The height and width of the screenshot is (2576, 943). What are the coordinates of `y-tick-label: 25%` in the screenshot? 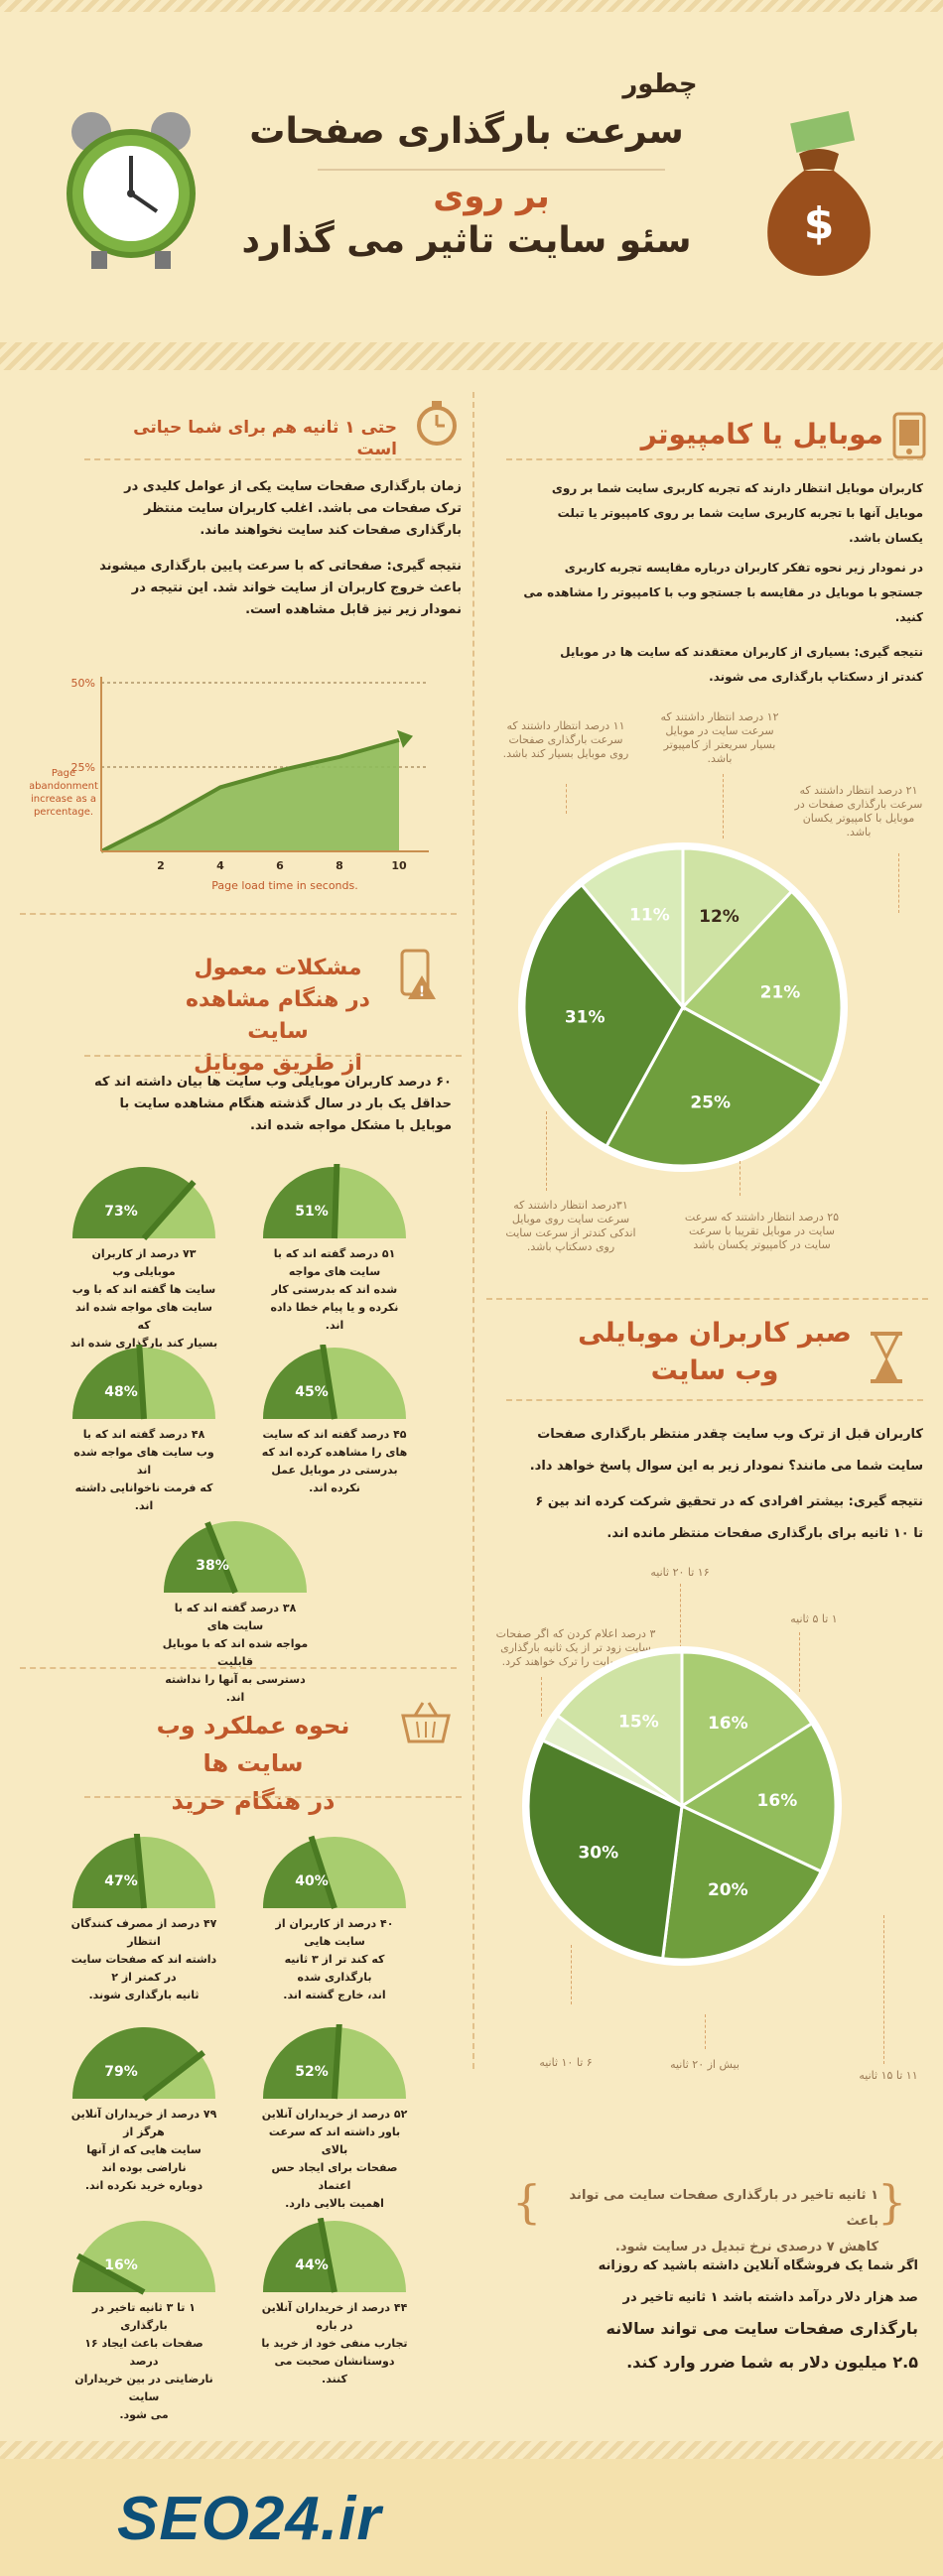 It's located at (83, 768).